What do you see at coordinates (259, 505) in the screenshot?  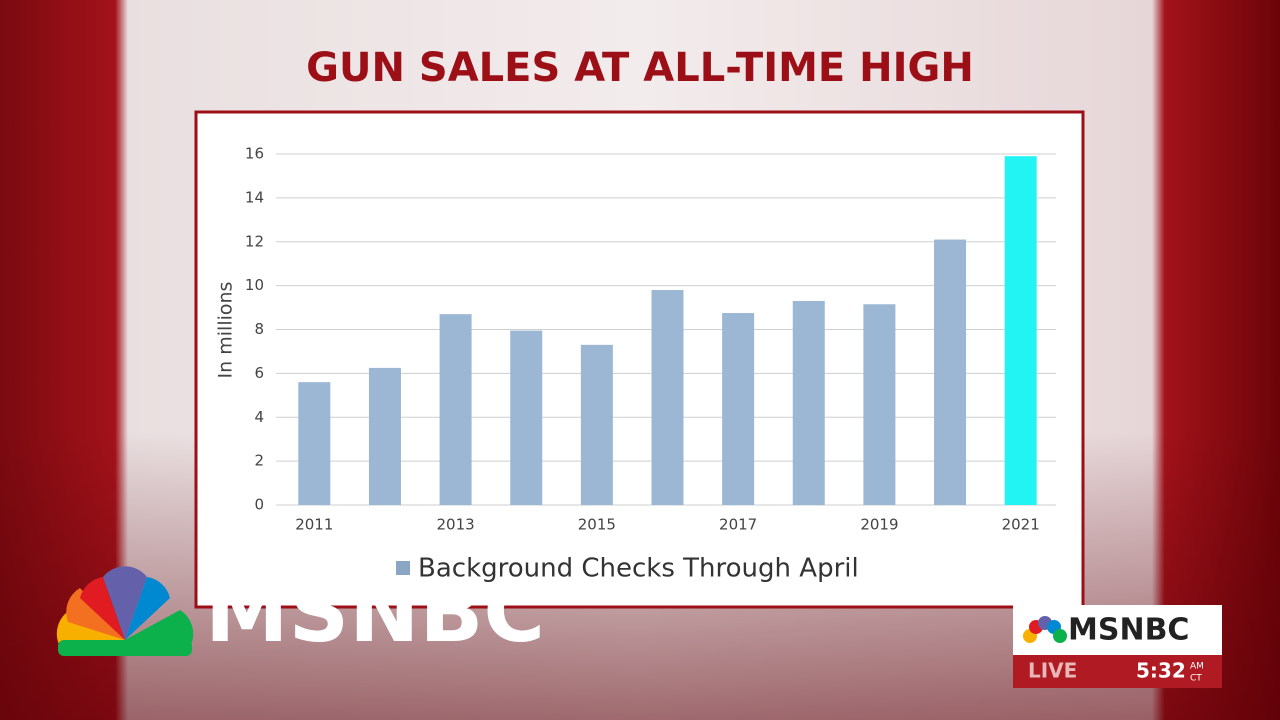 I see `y-tick-label: 0` at bounding box center [259, 505].